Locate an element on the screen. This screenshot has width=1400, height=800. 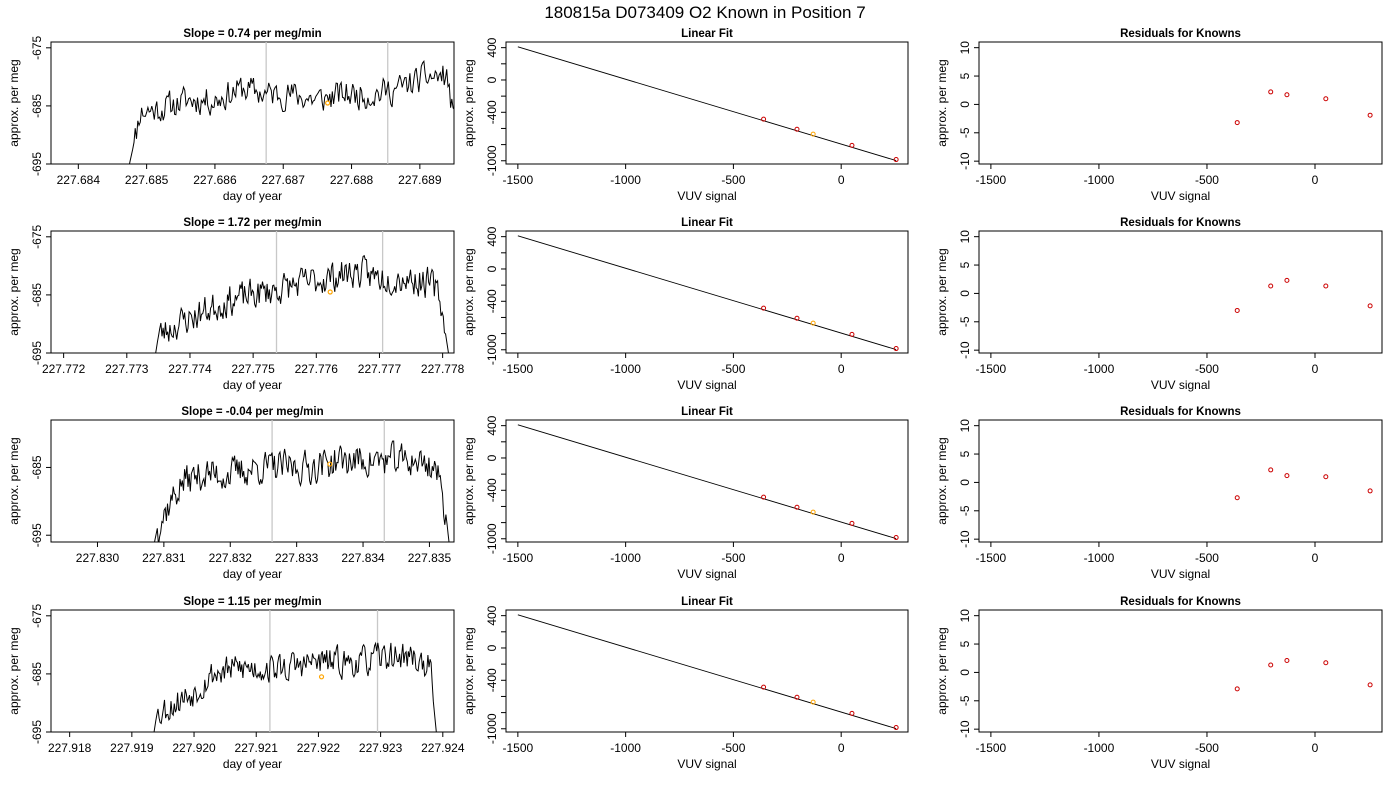
highlight-point is located at coordinates (813, 512).